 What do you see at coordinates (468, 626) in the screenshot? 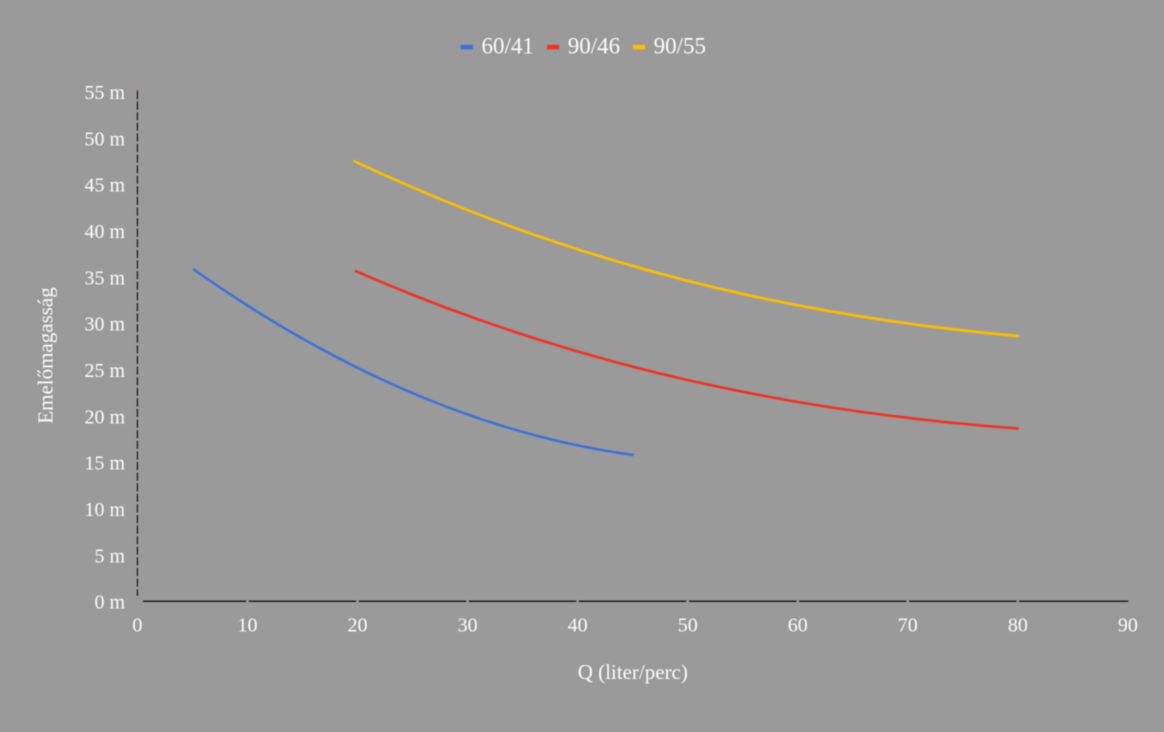
I see `svg-text: 30` at bounding box center [468, 626].